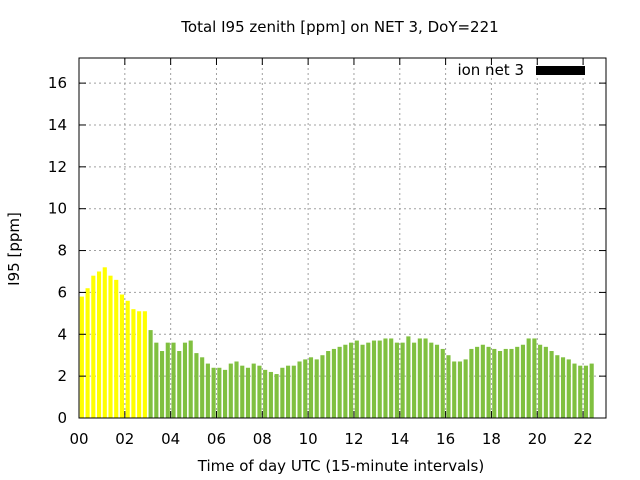 Image resolution: width=640 pixels, height=480 pixels. I want to click on y-tick-label: 10, so click(57, 209).